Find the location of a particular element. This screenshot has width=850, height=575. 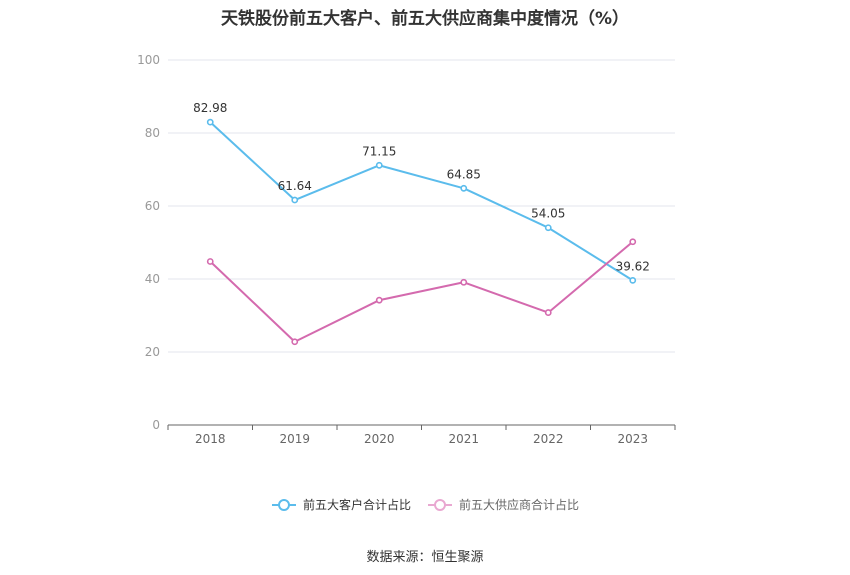

chart-title: 天铁股份前五大客户、前五大供应商集中度情况（%） is located at coordinates (425, 19).